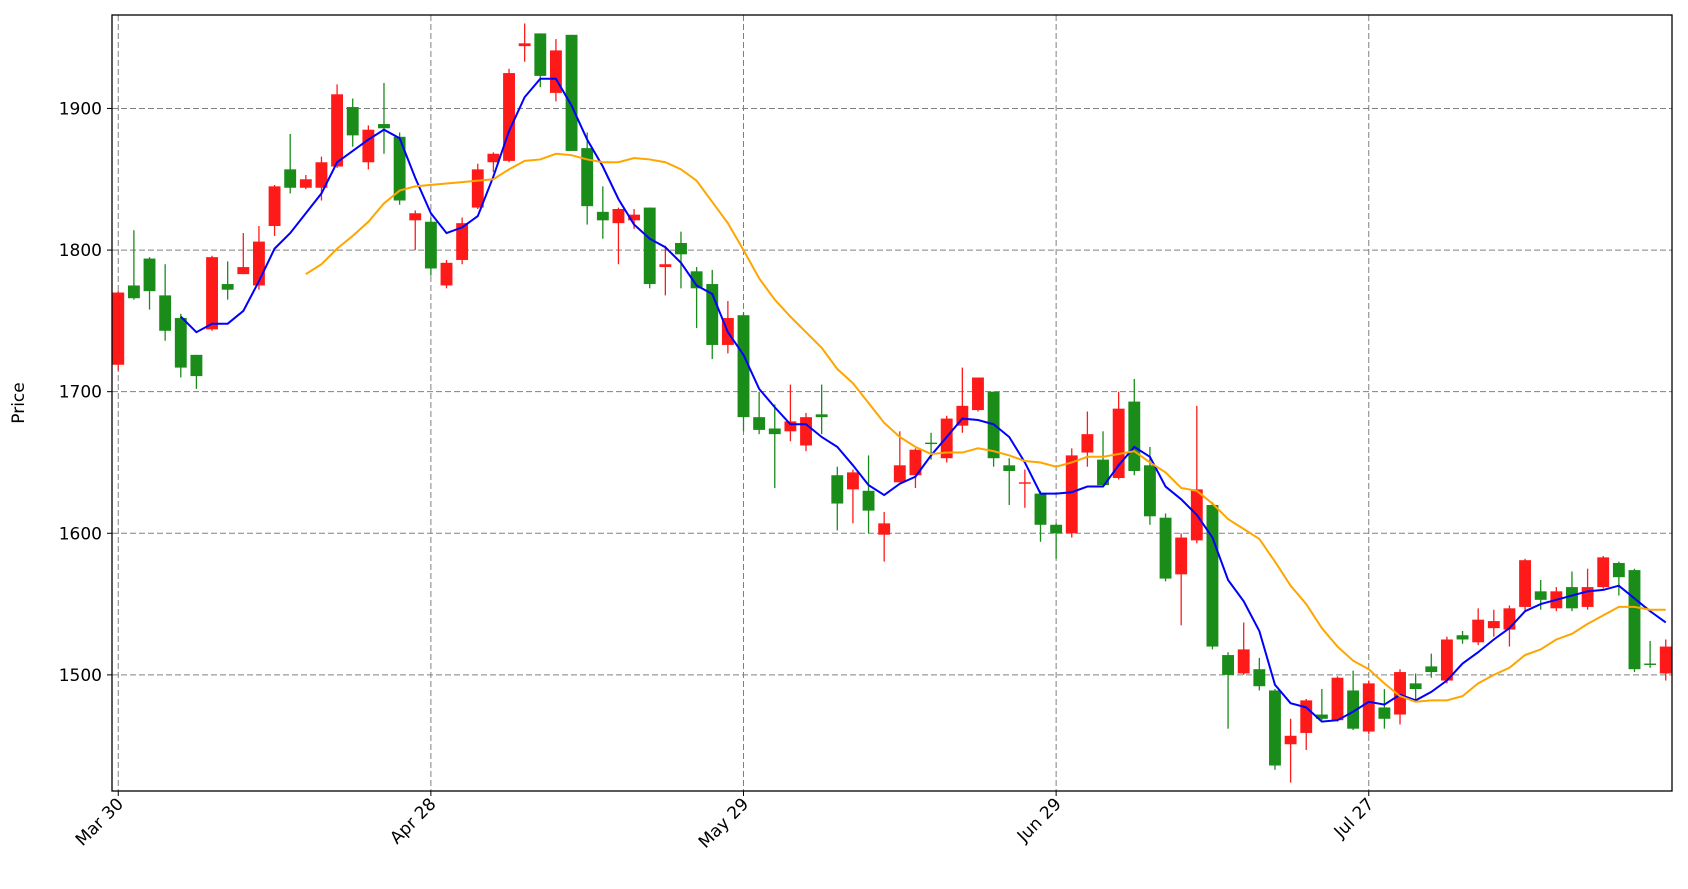  I want to click on y-axis-label: Price, so click(19, 402).